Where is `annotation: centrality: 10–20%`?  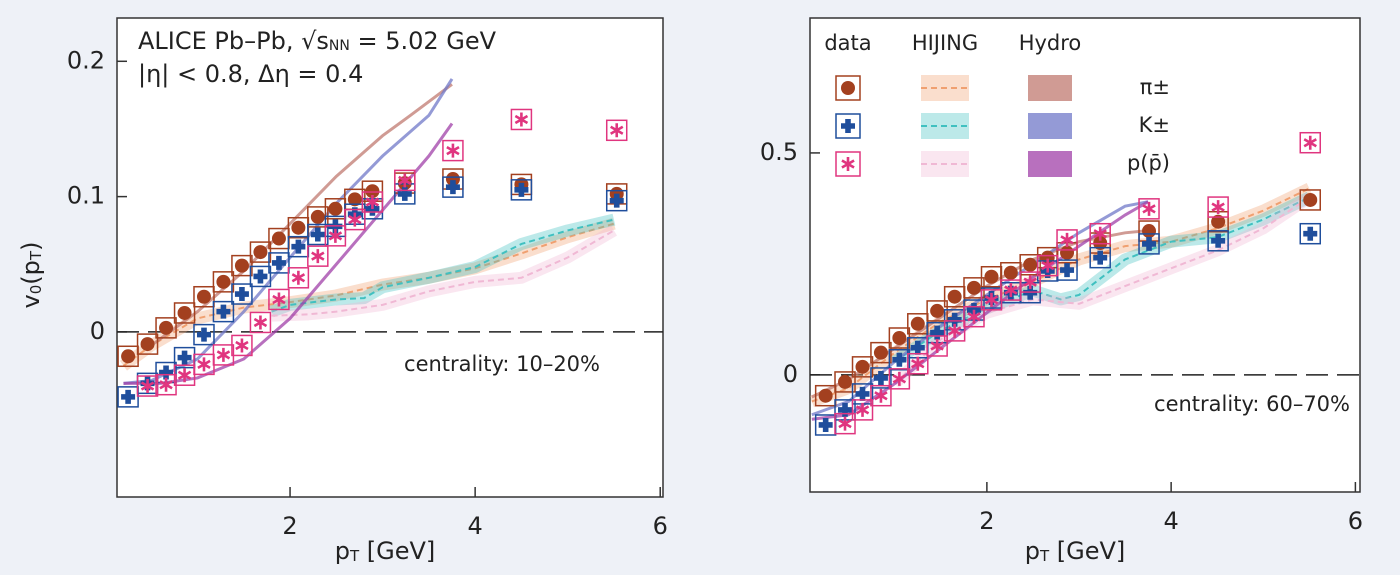 annotation: centrality: 10–20% is located at coordinates (502, 364).